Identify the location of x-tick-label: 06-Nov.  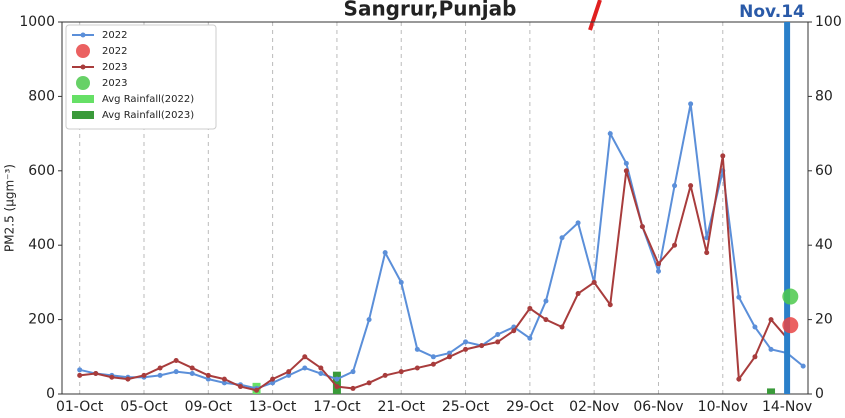
(658, 407).